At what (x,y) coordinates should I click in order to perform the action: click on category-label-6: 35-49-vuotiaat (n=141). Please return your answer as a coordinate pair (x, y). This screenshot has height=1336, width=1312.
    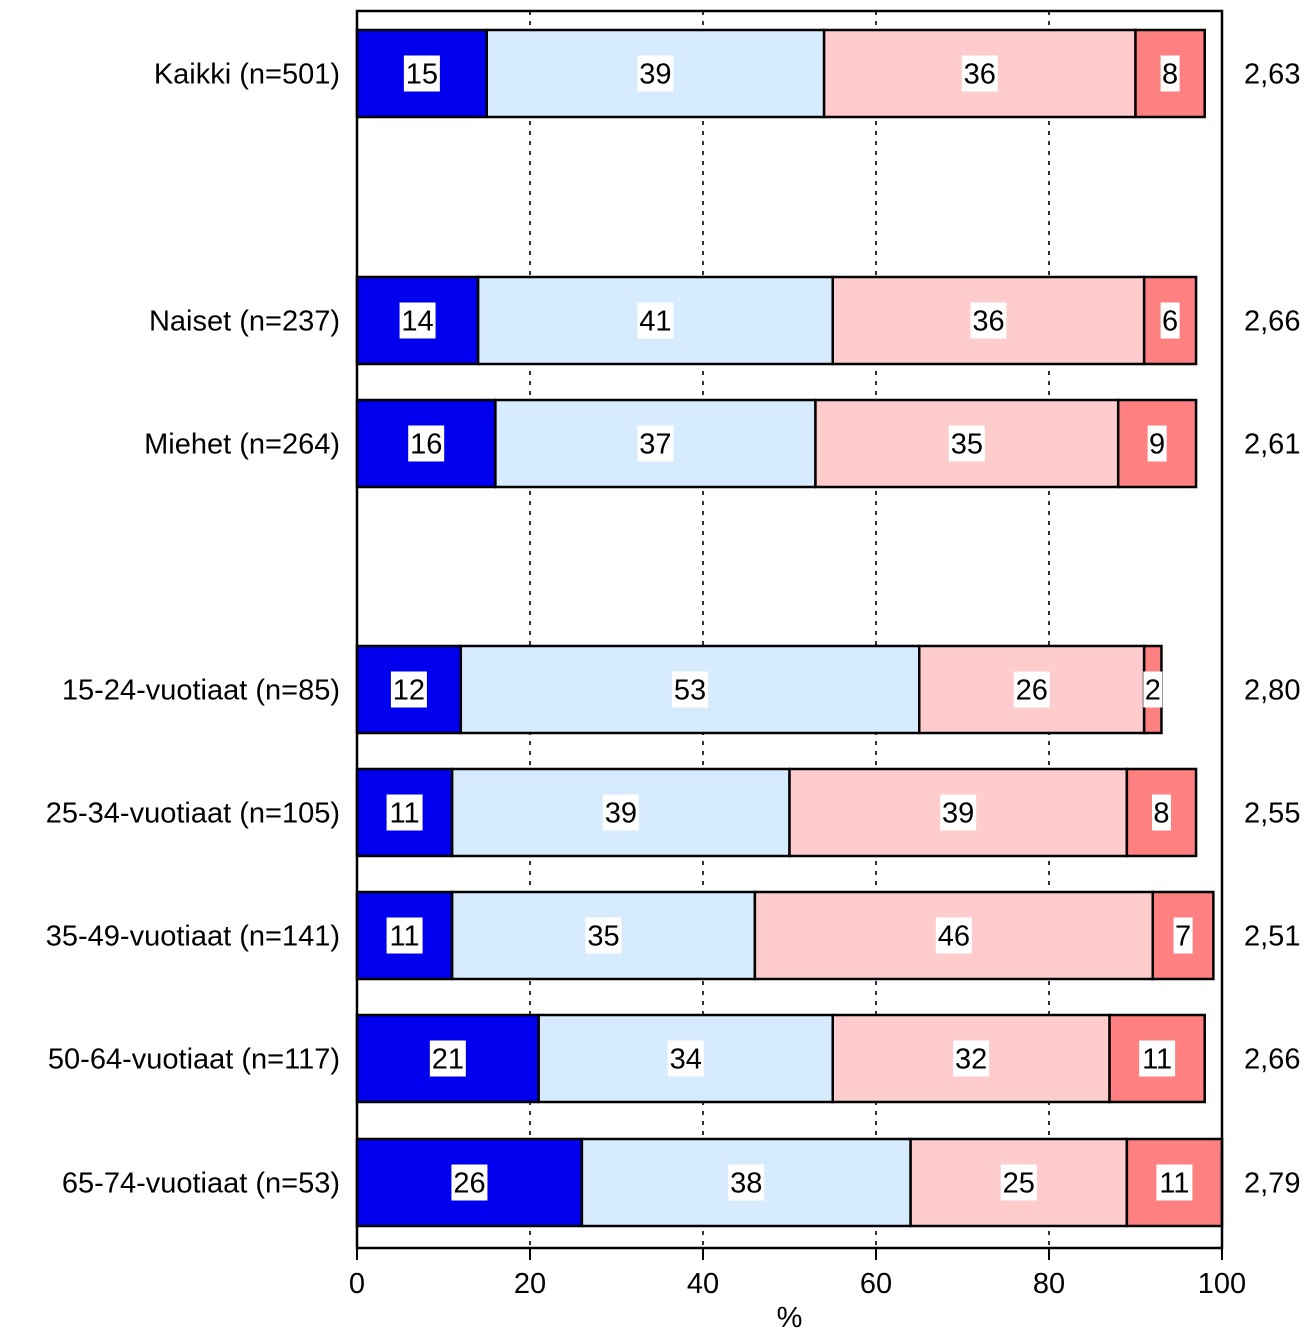
    Looking at the image, I should click on (193, 937).